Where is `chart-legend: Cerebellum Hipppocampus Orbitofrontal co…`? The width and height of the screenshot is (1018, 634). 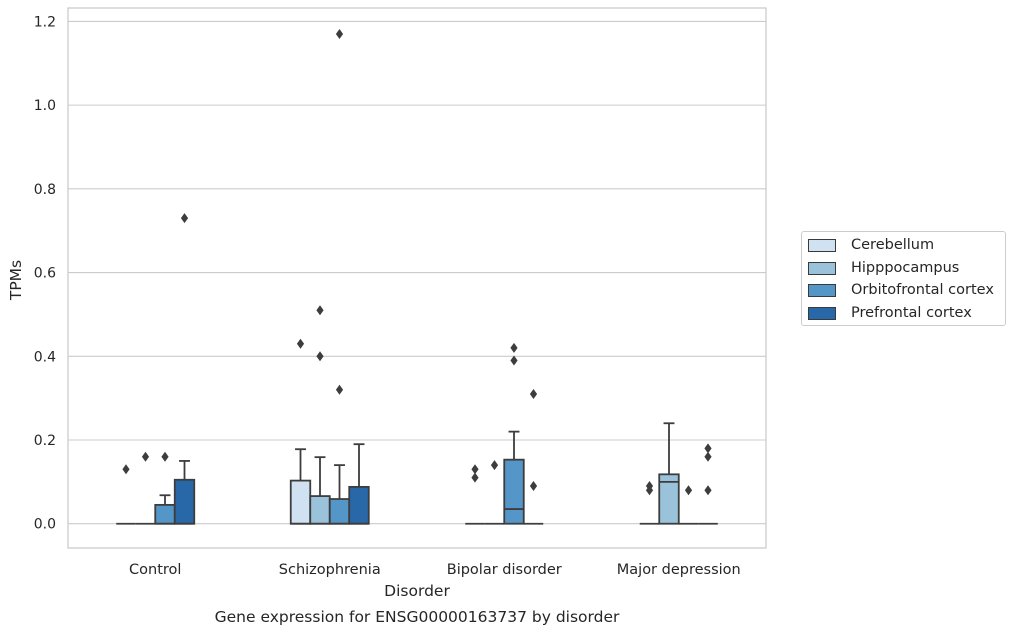 chart-legend: Cerebellum Hipppocampus Orbitofrontal co… is located at coordinates (903, 278).